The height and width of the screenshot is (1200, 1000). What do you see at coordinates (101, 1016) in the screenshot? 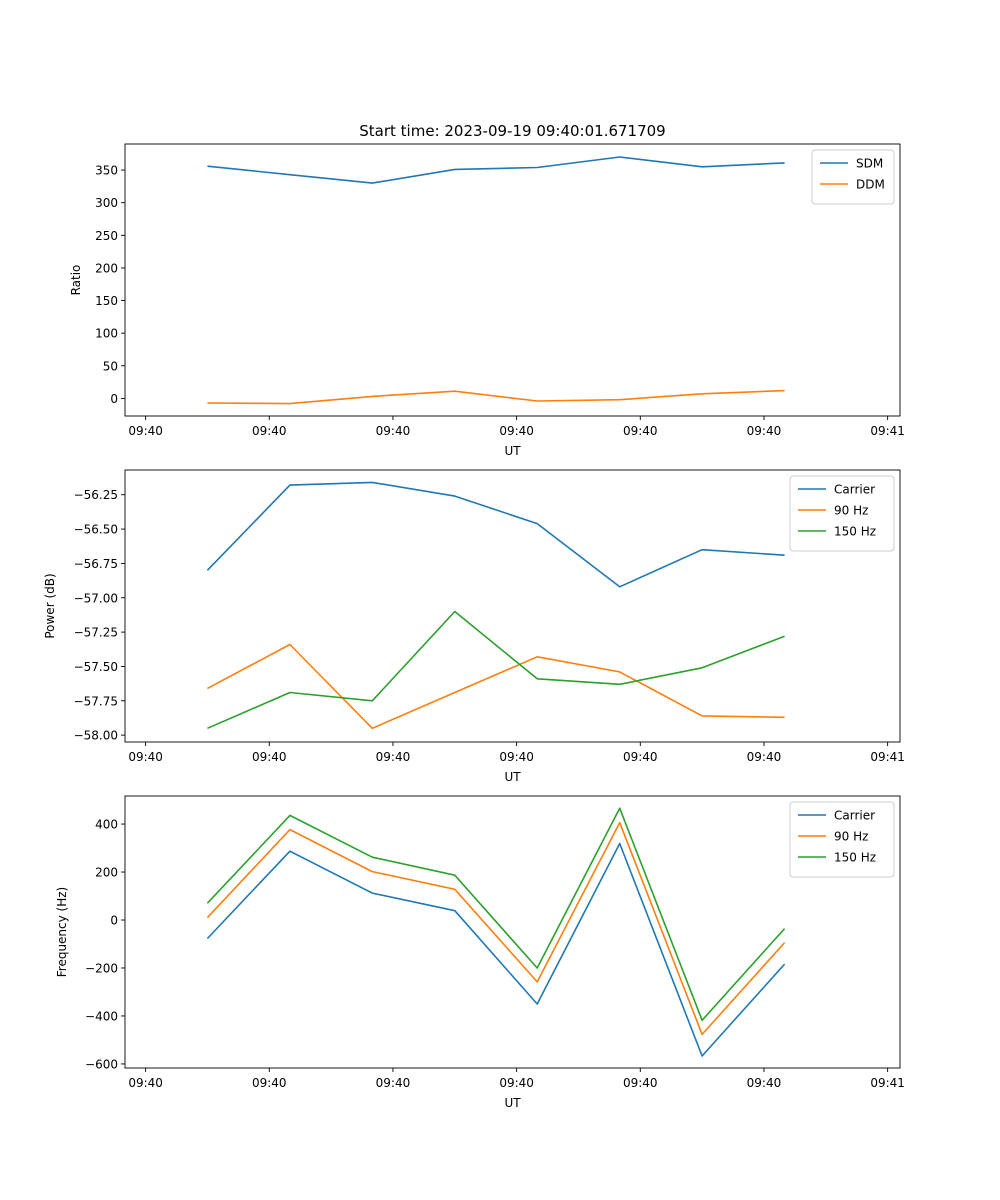
I see `y-tick-label: −400` at bounding box center [101, 1016].